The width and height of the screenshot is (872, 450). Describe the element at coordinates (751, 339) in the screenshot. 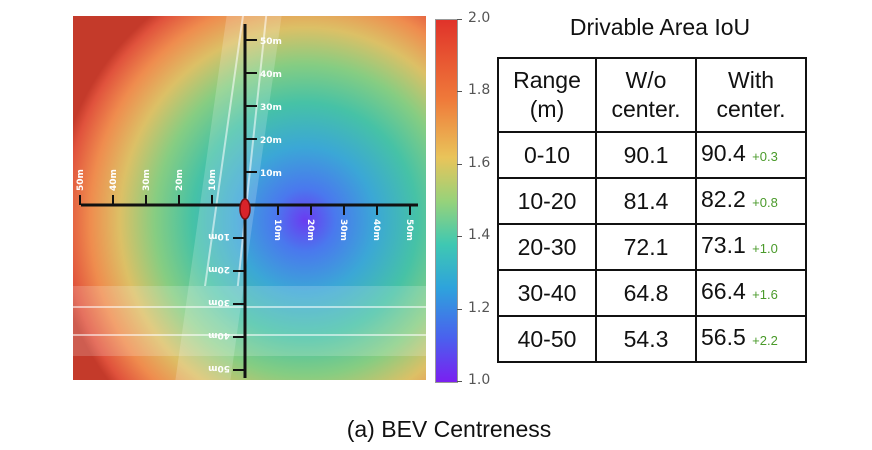

I see `cell-with-center: 56.5 +2.2` at that location.